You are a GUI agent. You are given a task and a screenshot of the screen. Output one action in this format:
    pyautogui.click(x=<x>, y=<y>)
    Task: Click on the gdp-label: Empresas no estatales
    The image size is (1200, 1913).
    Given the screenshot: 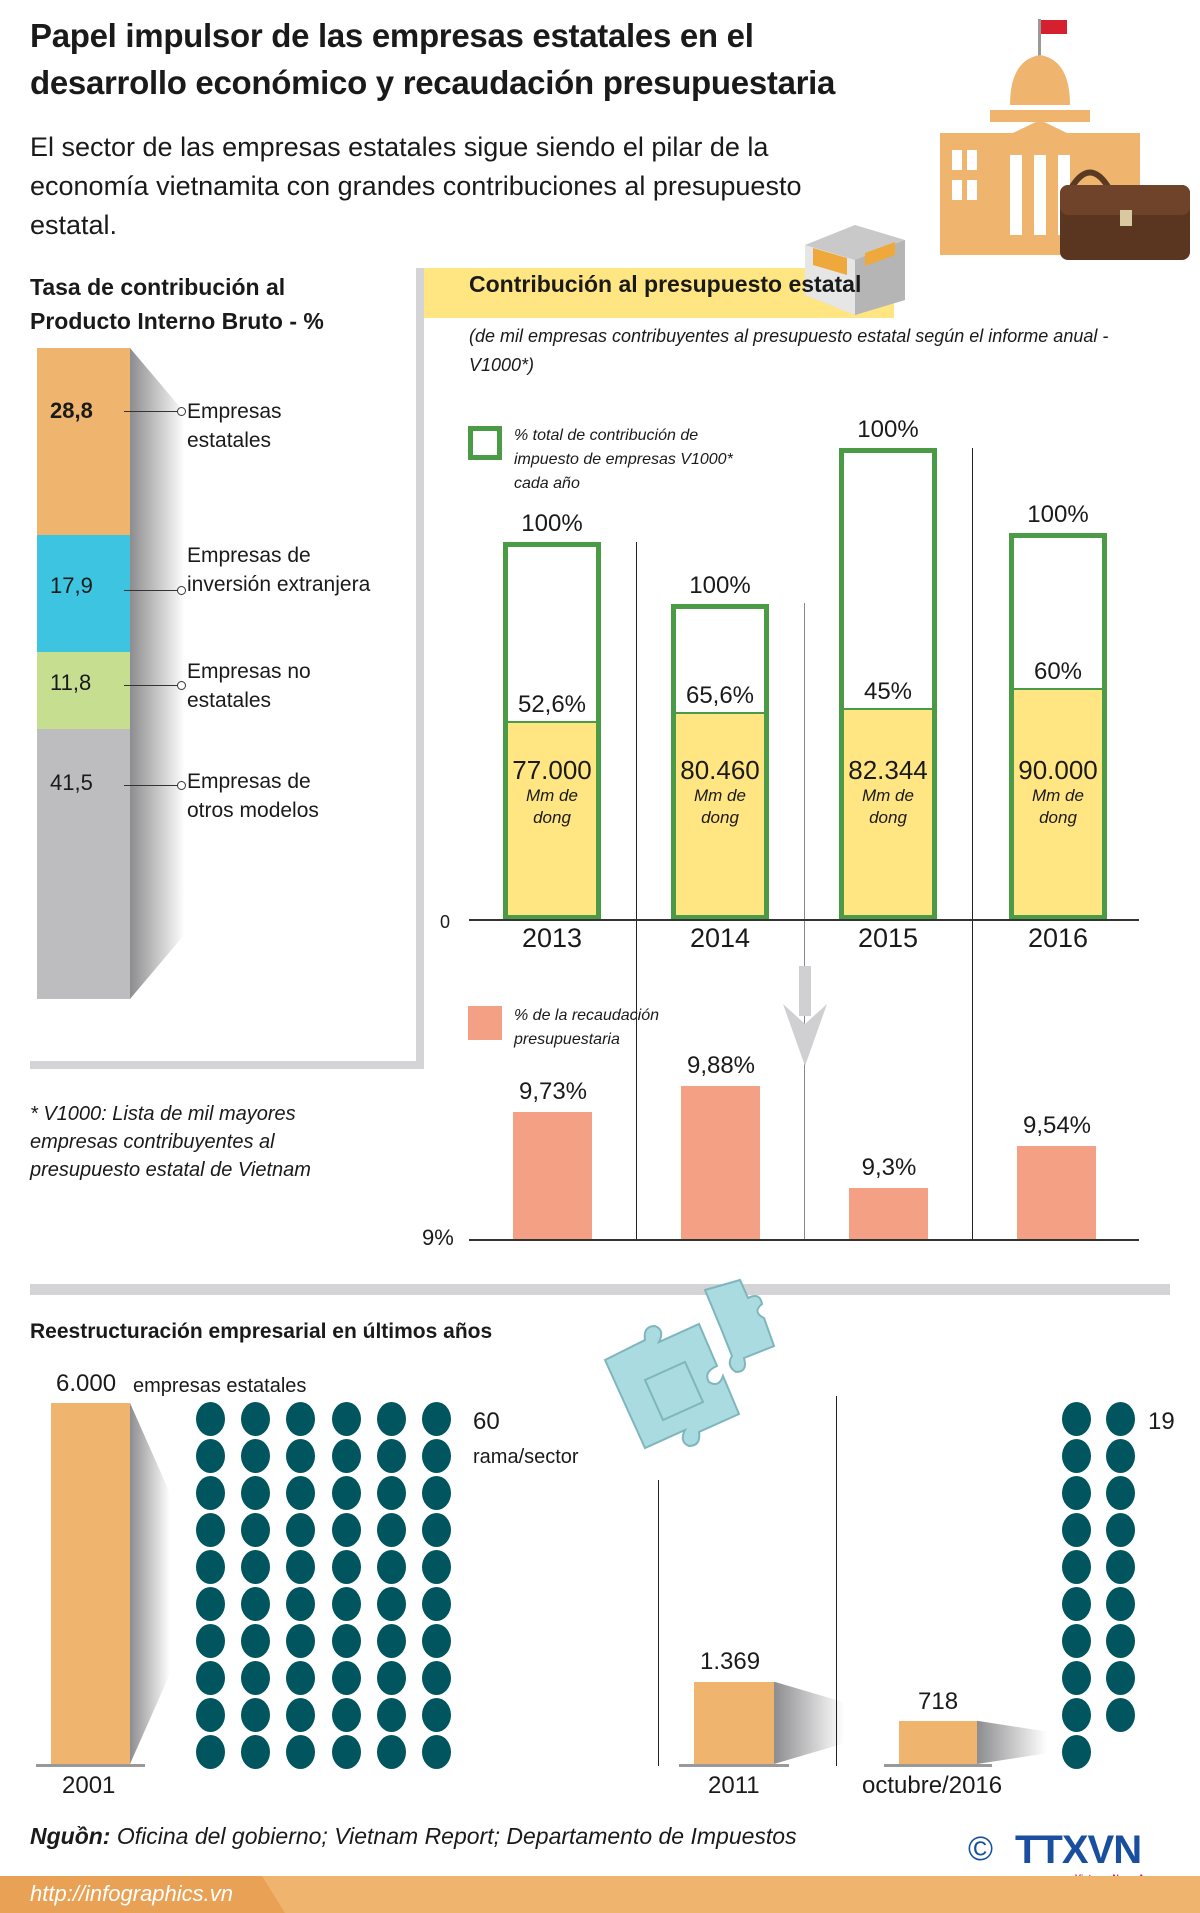 What is the action you would take?
    pyautogui.click(x=249, y=686)
    